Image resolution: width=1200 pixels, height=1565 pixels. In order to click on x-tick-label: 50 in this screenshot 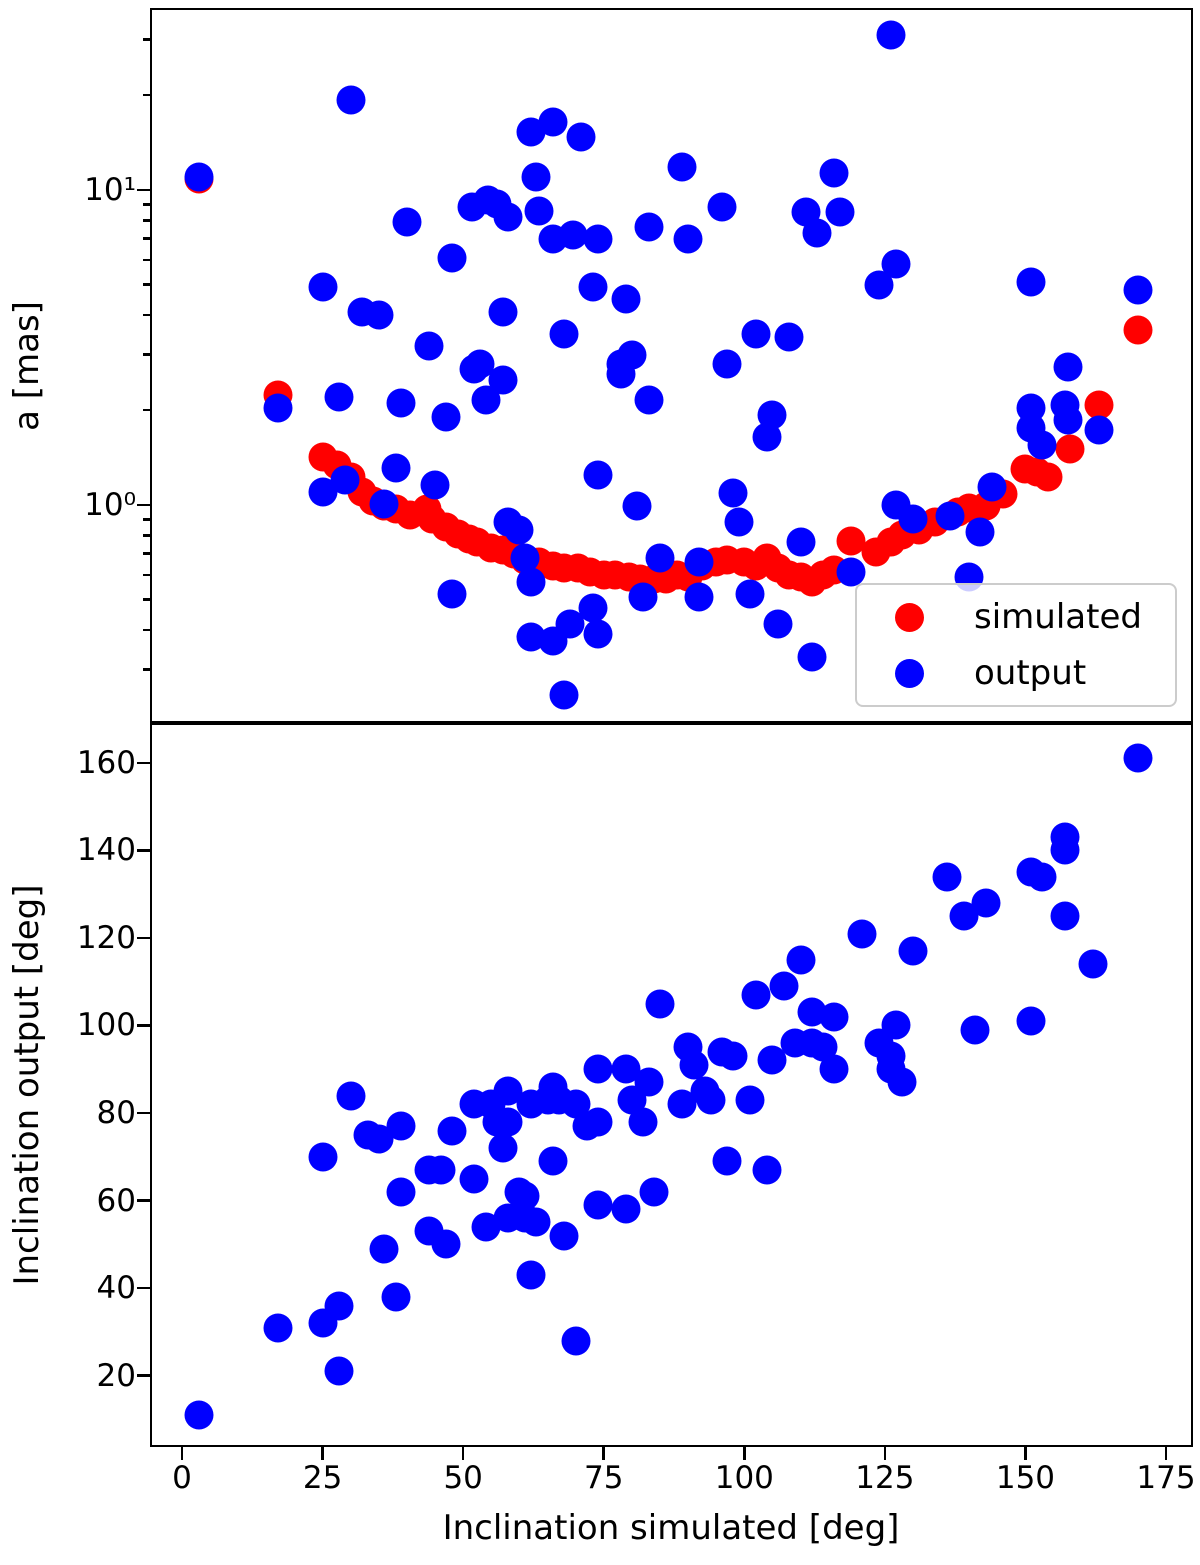, I will do `click(463, 1478)`.